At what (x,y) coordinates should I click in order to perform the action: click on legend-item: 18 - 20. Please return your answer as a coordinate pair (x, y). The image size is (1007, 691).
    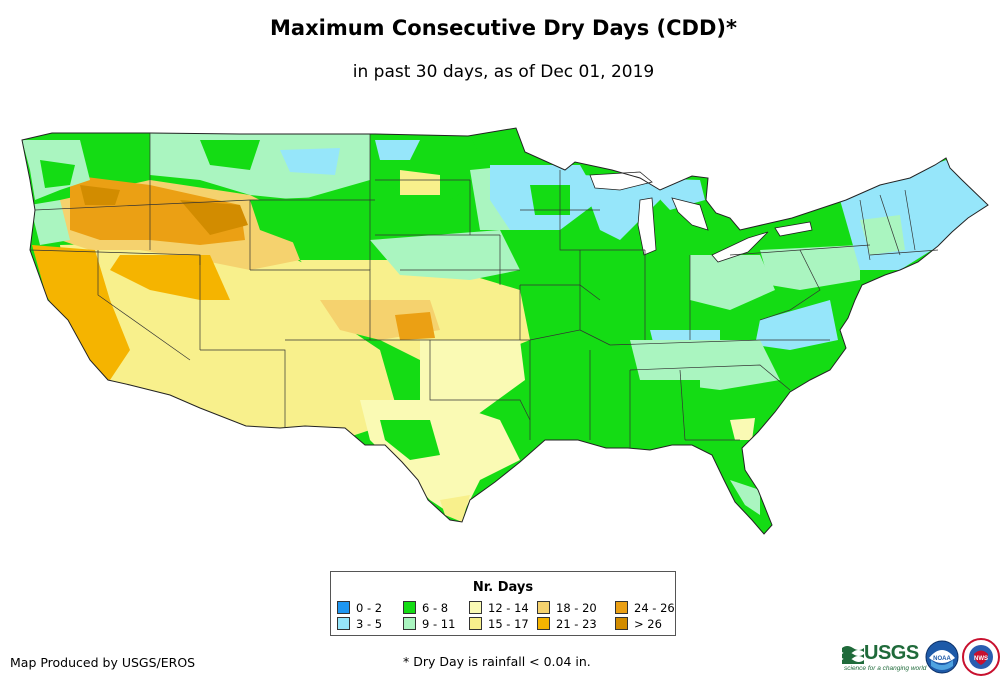
    Looking at the image, I should click on (567, 608).